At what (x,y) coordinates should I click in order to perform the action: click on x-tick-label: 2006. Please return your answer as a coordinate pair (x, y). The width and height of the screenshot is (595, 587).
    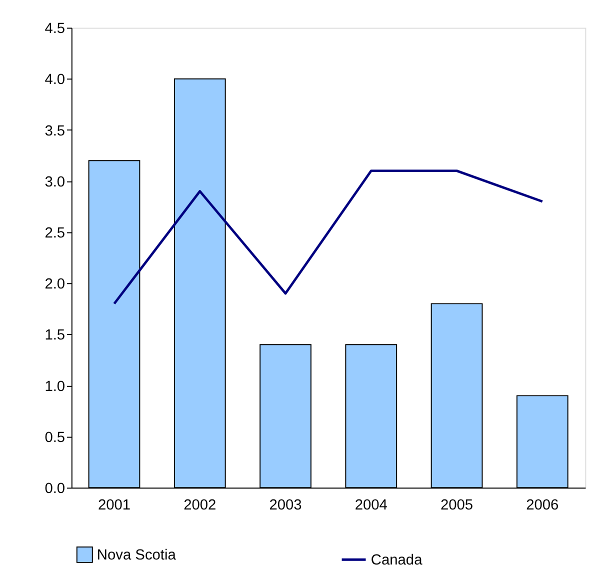
    Looking at the image, I should click on (542, 506).